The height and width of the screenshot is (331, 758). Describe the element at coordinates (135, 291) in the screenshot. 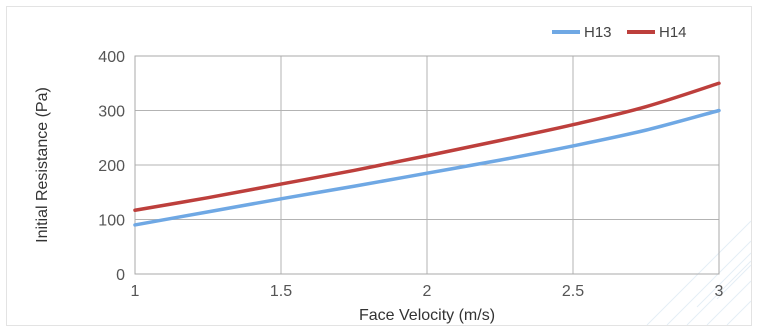

I see `x-tick-label: 1` at that location.